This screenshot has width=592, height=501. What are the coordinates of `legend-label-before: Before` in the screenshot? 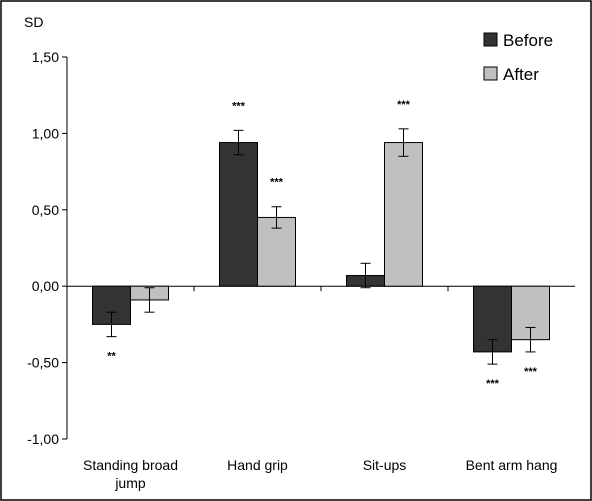 It's located at (528, 40).